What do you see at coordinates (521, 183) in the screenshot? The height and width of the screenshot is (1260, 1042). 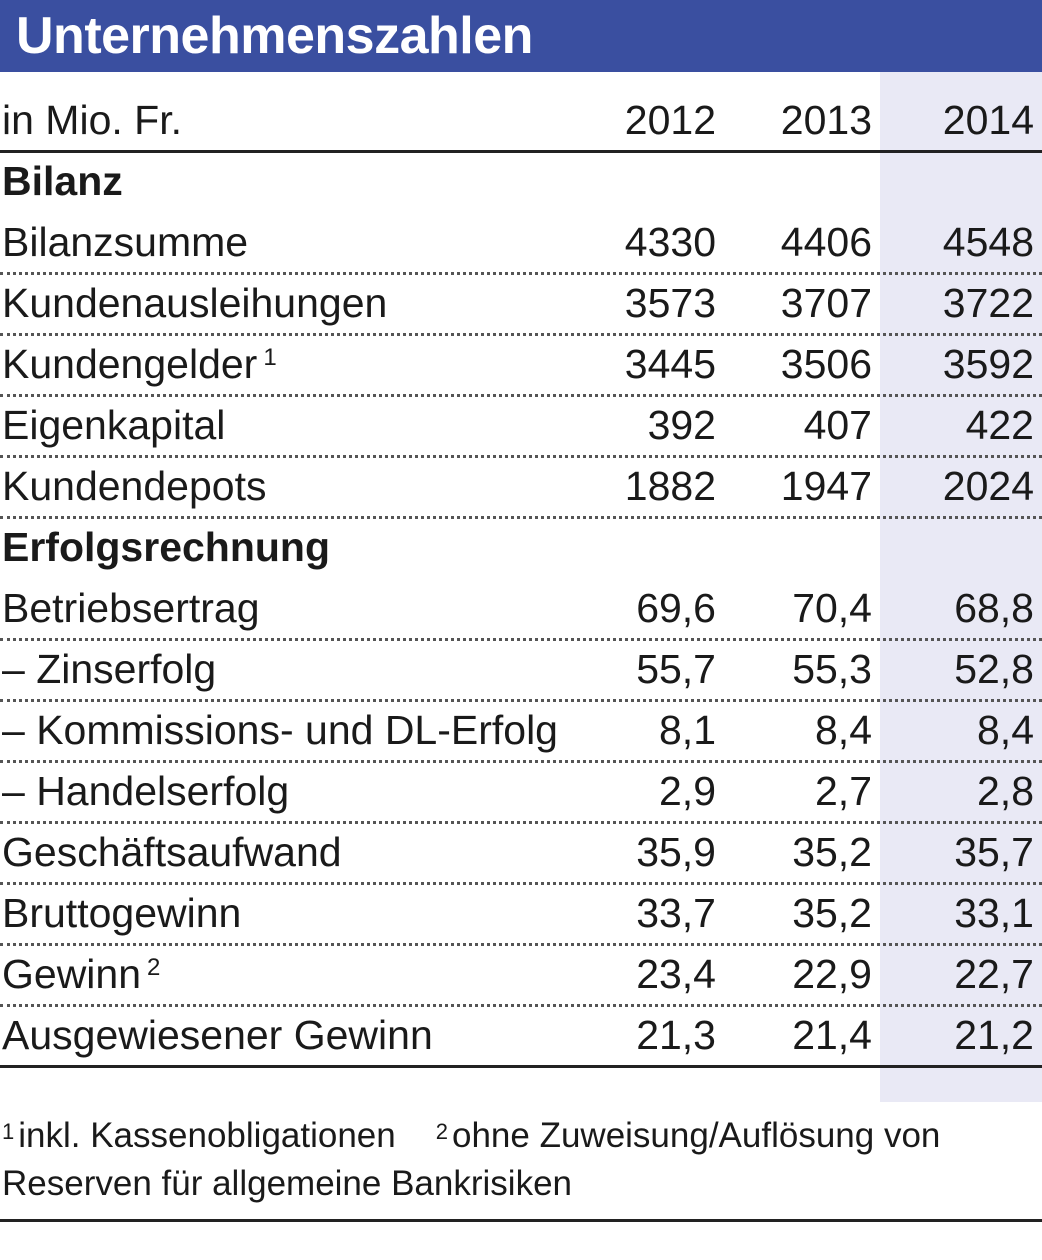 I see `section-heading-row: Bilanz` at bounding box center [521, 183].